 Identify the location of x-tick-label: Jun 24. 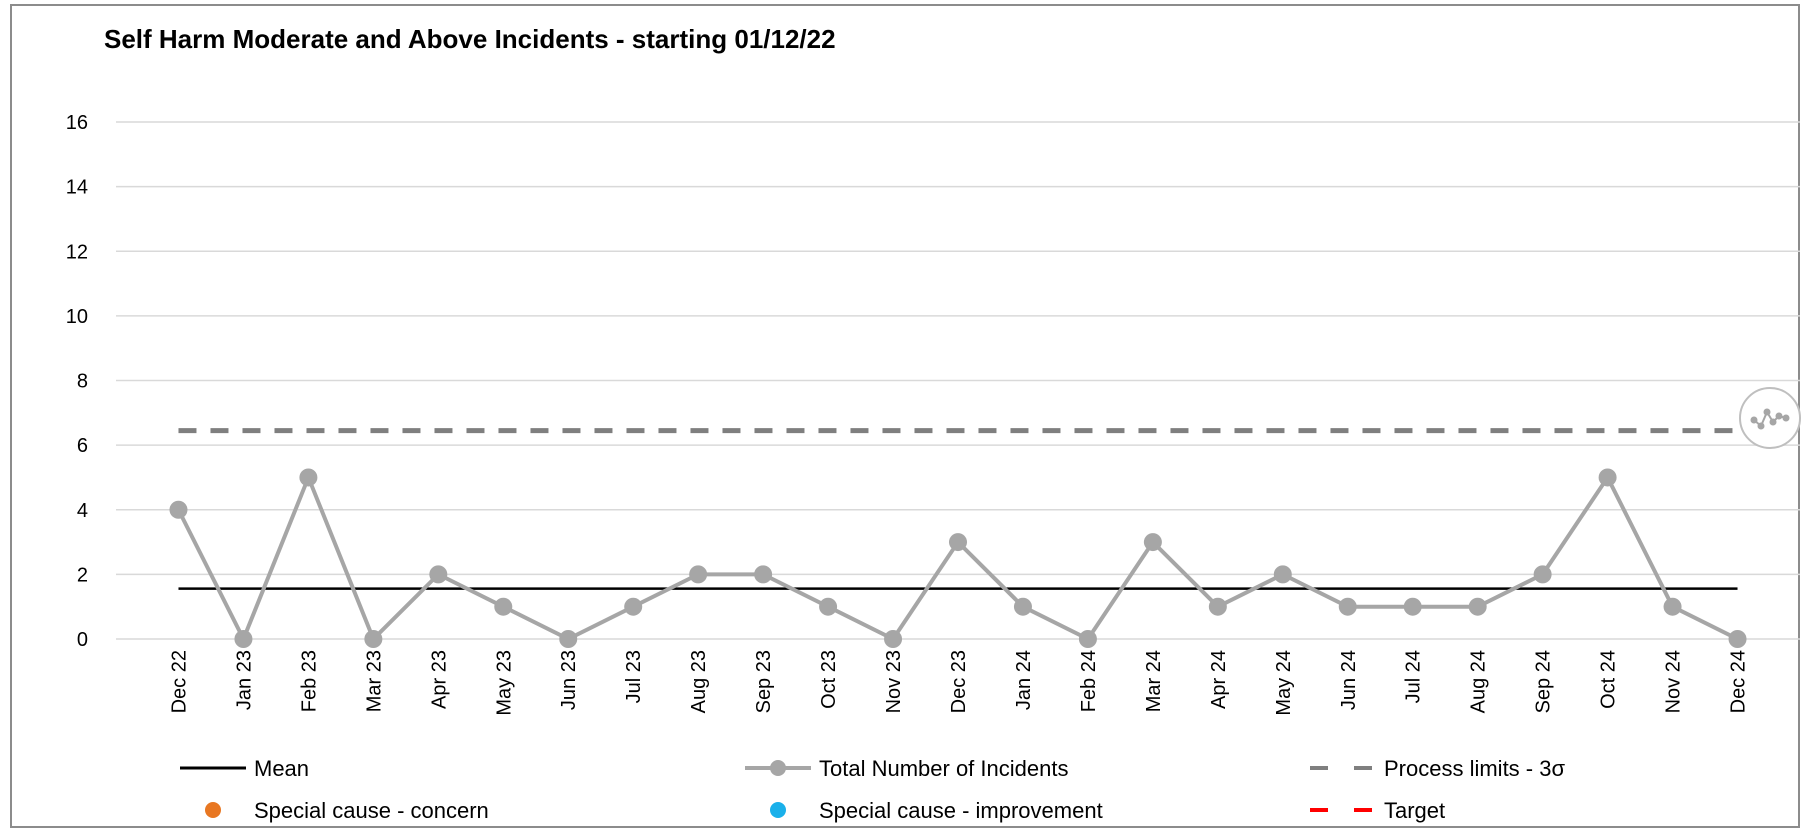
(1349, 680).